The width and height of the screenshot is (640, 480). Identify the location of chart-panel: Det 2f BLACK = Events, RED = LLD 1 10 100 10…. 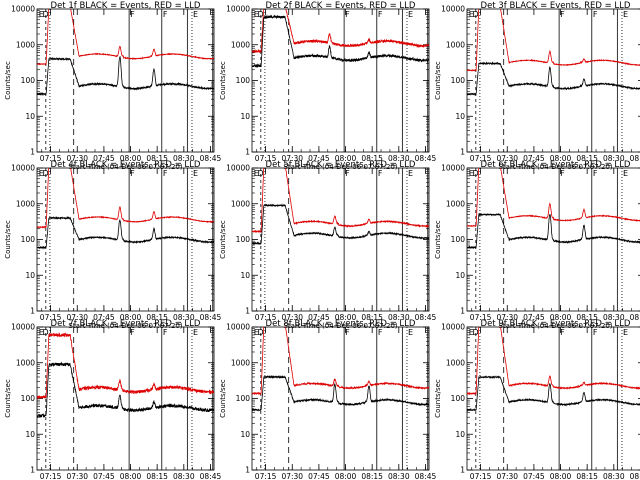
(327, 86).